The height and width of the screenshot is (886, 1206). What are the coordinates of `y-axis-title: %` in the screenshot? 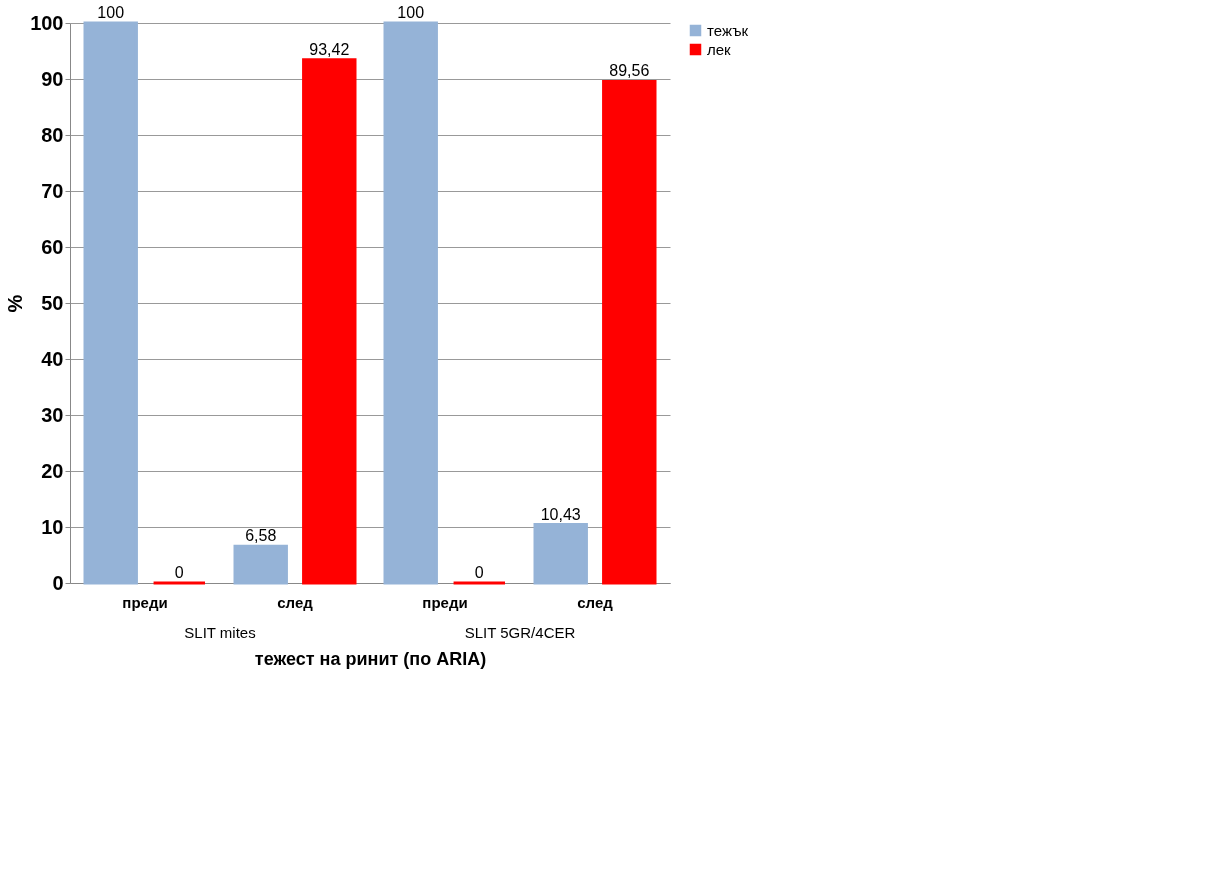 It's located at (15, 303).